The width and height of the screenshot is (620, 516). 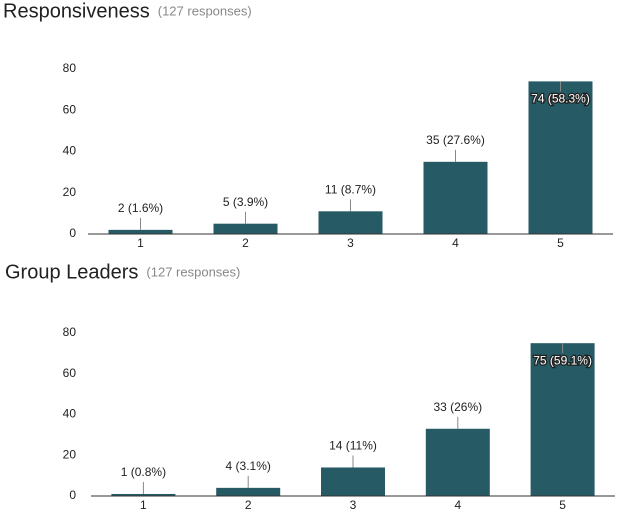 I want to click on value-label: 74 (58.3%), so click(x=560, y=99).